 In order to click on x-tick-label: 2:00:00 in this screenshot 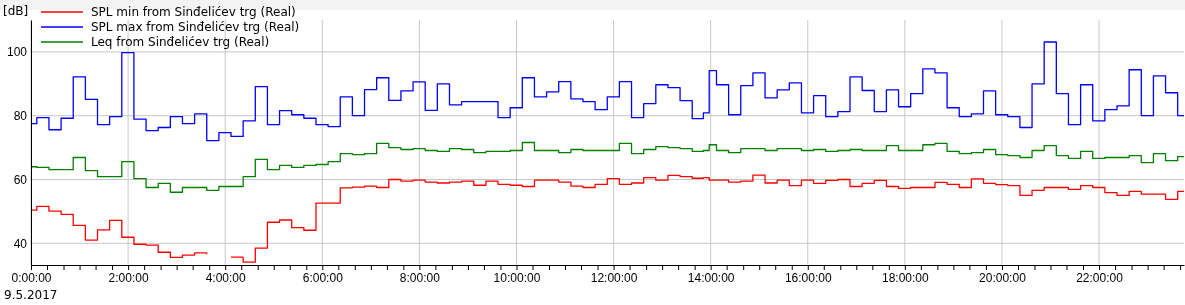, I will do `click(128, 277)`.